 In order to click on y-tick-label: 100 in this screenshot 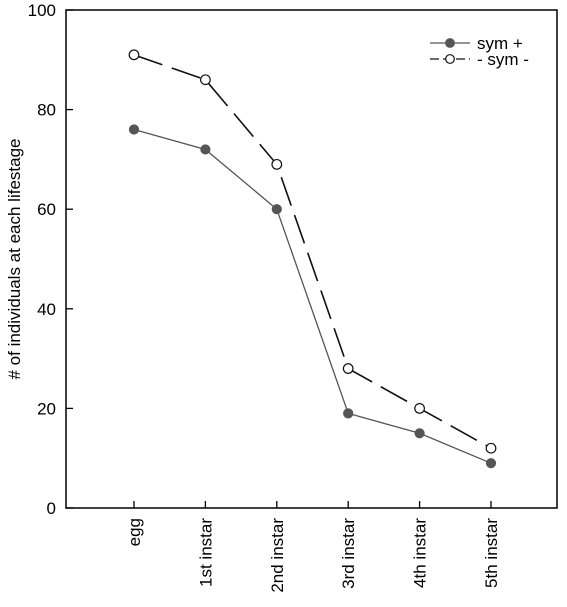, I will do `click(42, 10)`.